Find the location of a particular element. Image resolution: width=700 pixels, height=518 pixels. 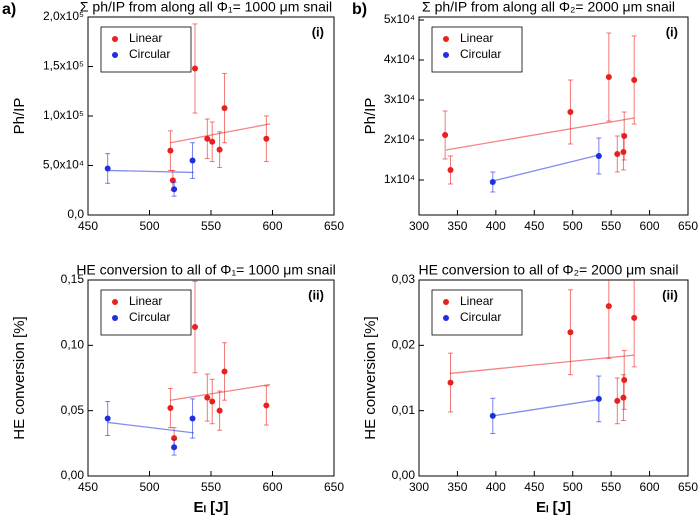

x-tick-label: 350 is located at coordinates (457, 226).